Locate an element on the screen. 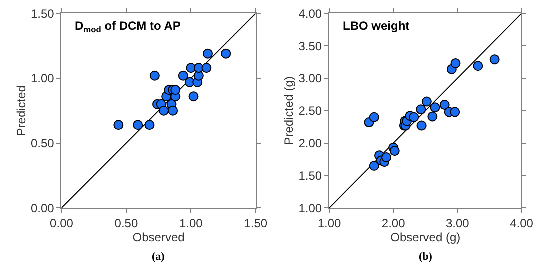 This screenshot has width=550, height=273. y-tick-label: 3.00 is located at coordinates (310, 79).